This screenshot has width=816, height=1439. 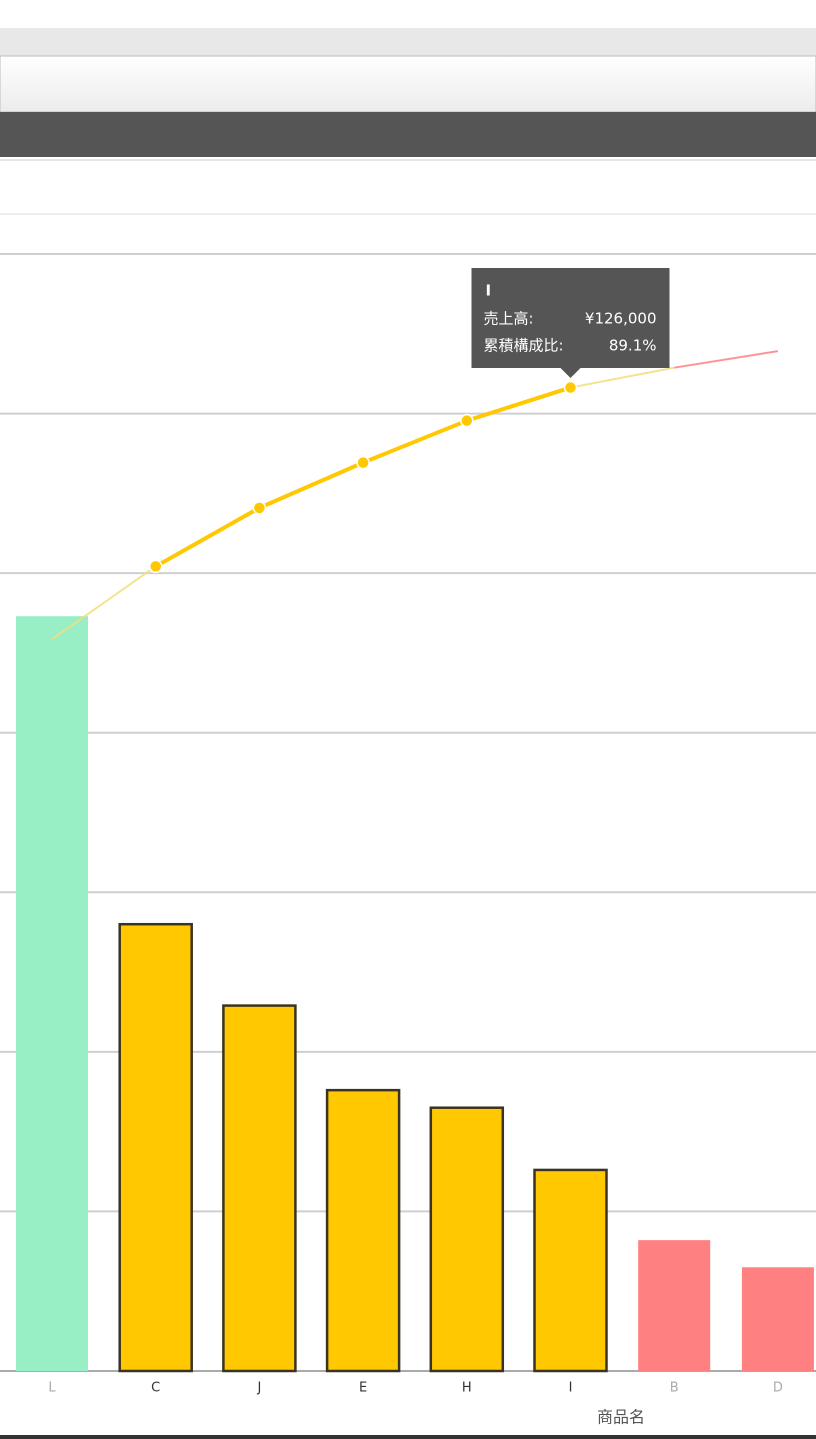 I want to click on tooltip-value: 89.1%, so click(x=633, y=346).